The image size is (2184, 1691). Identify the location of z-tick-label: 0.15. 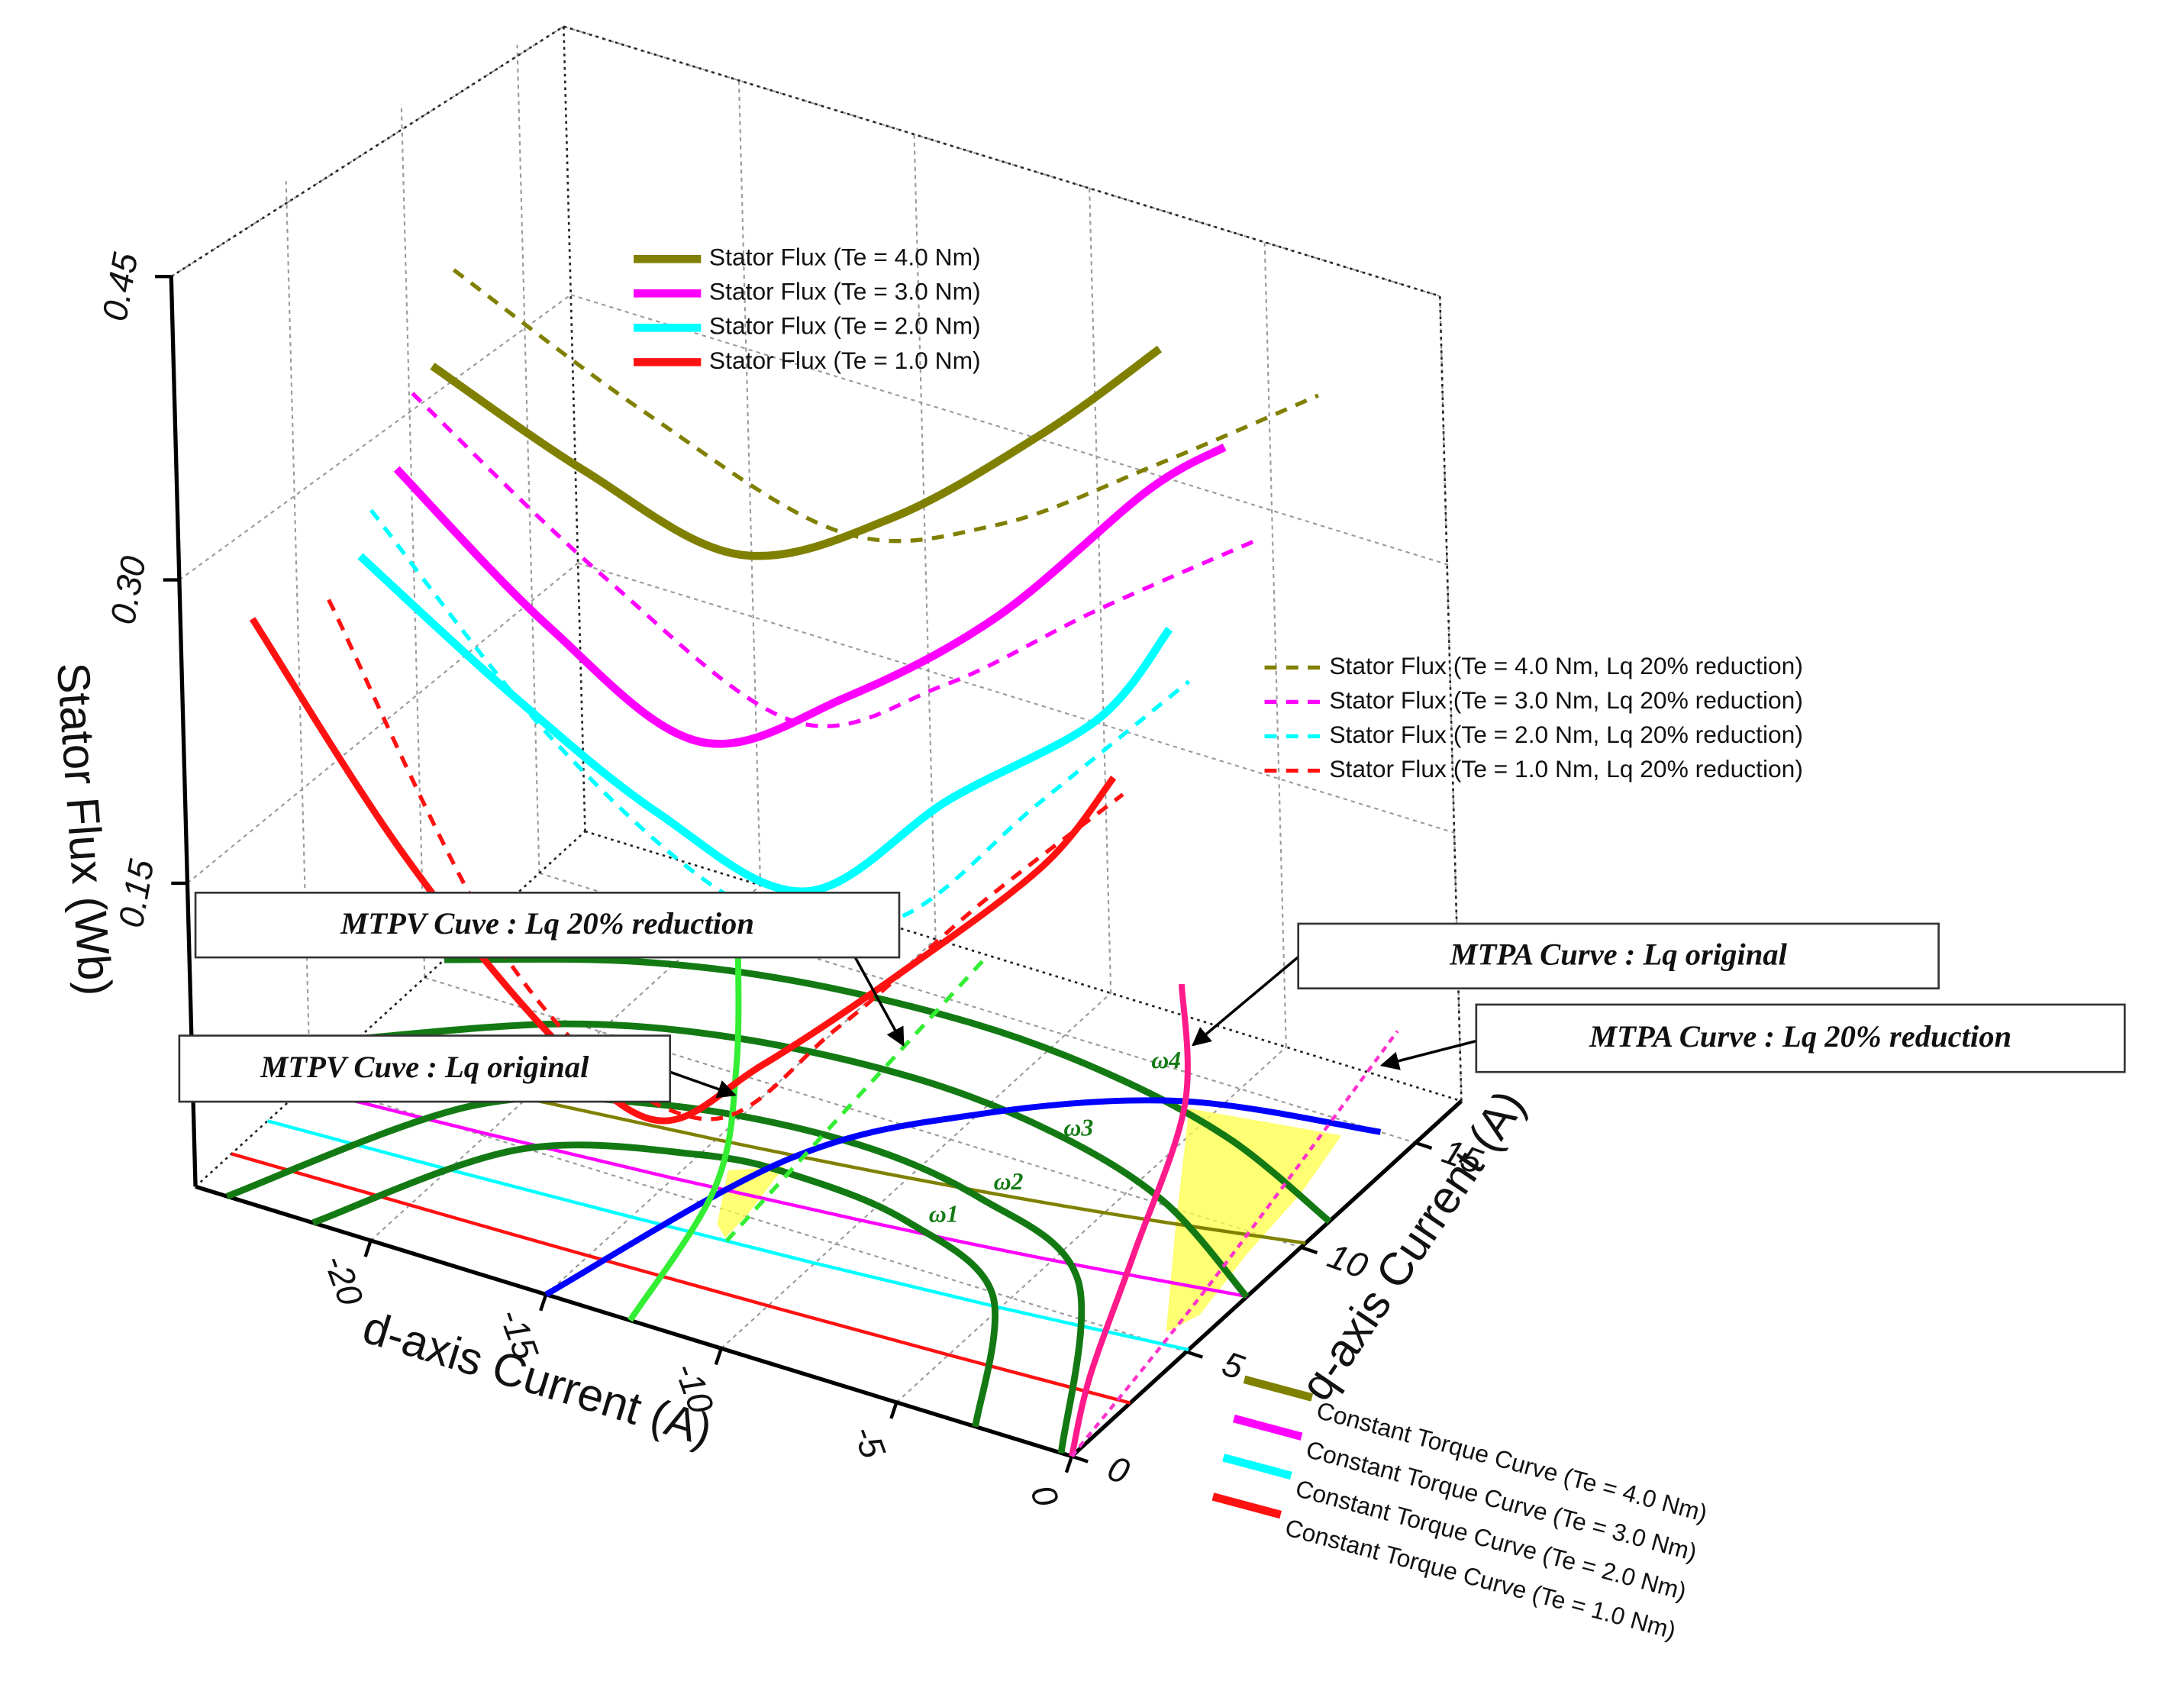
(136, 893).